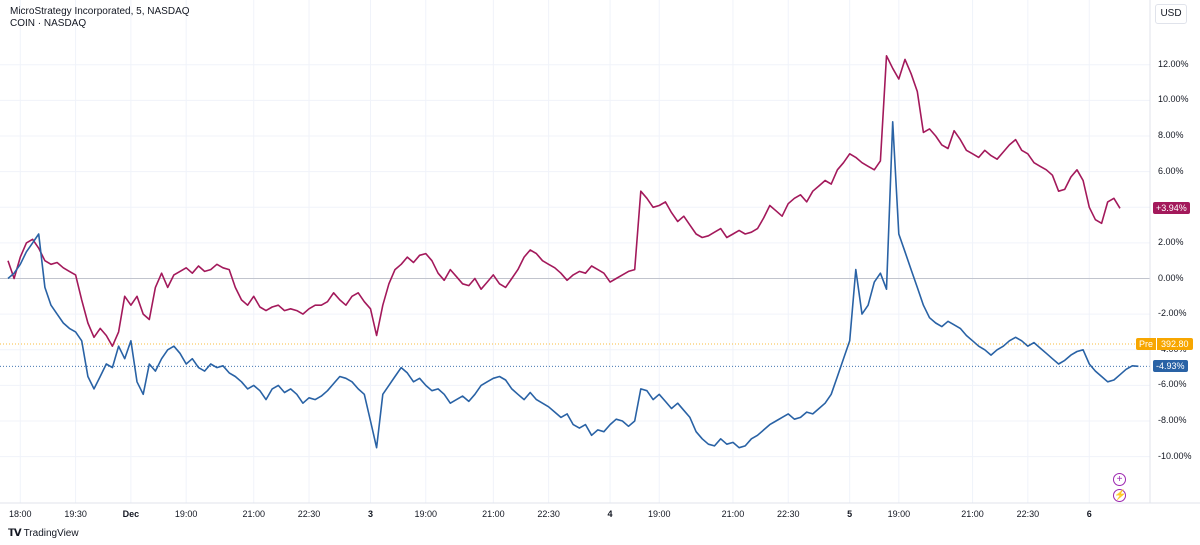 Image resolution: width=1200 pixels, height=545 pixels. I want to click on x-tick-label: 3, so click(370, 514).